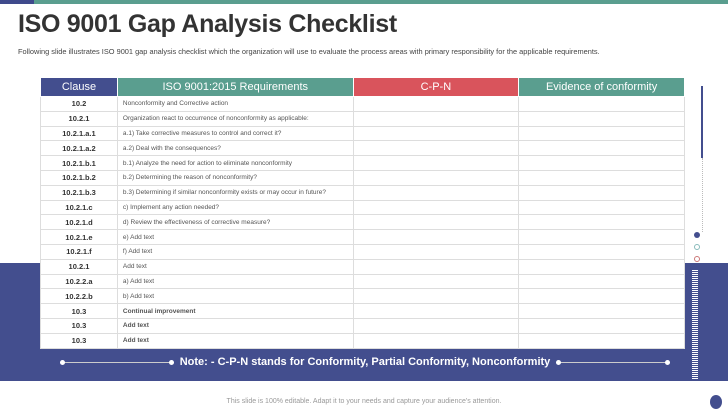  I want to click on table-row: 10.2.1 Add text, so click(362, 266).